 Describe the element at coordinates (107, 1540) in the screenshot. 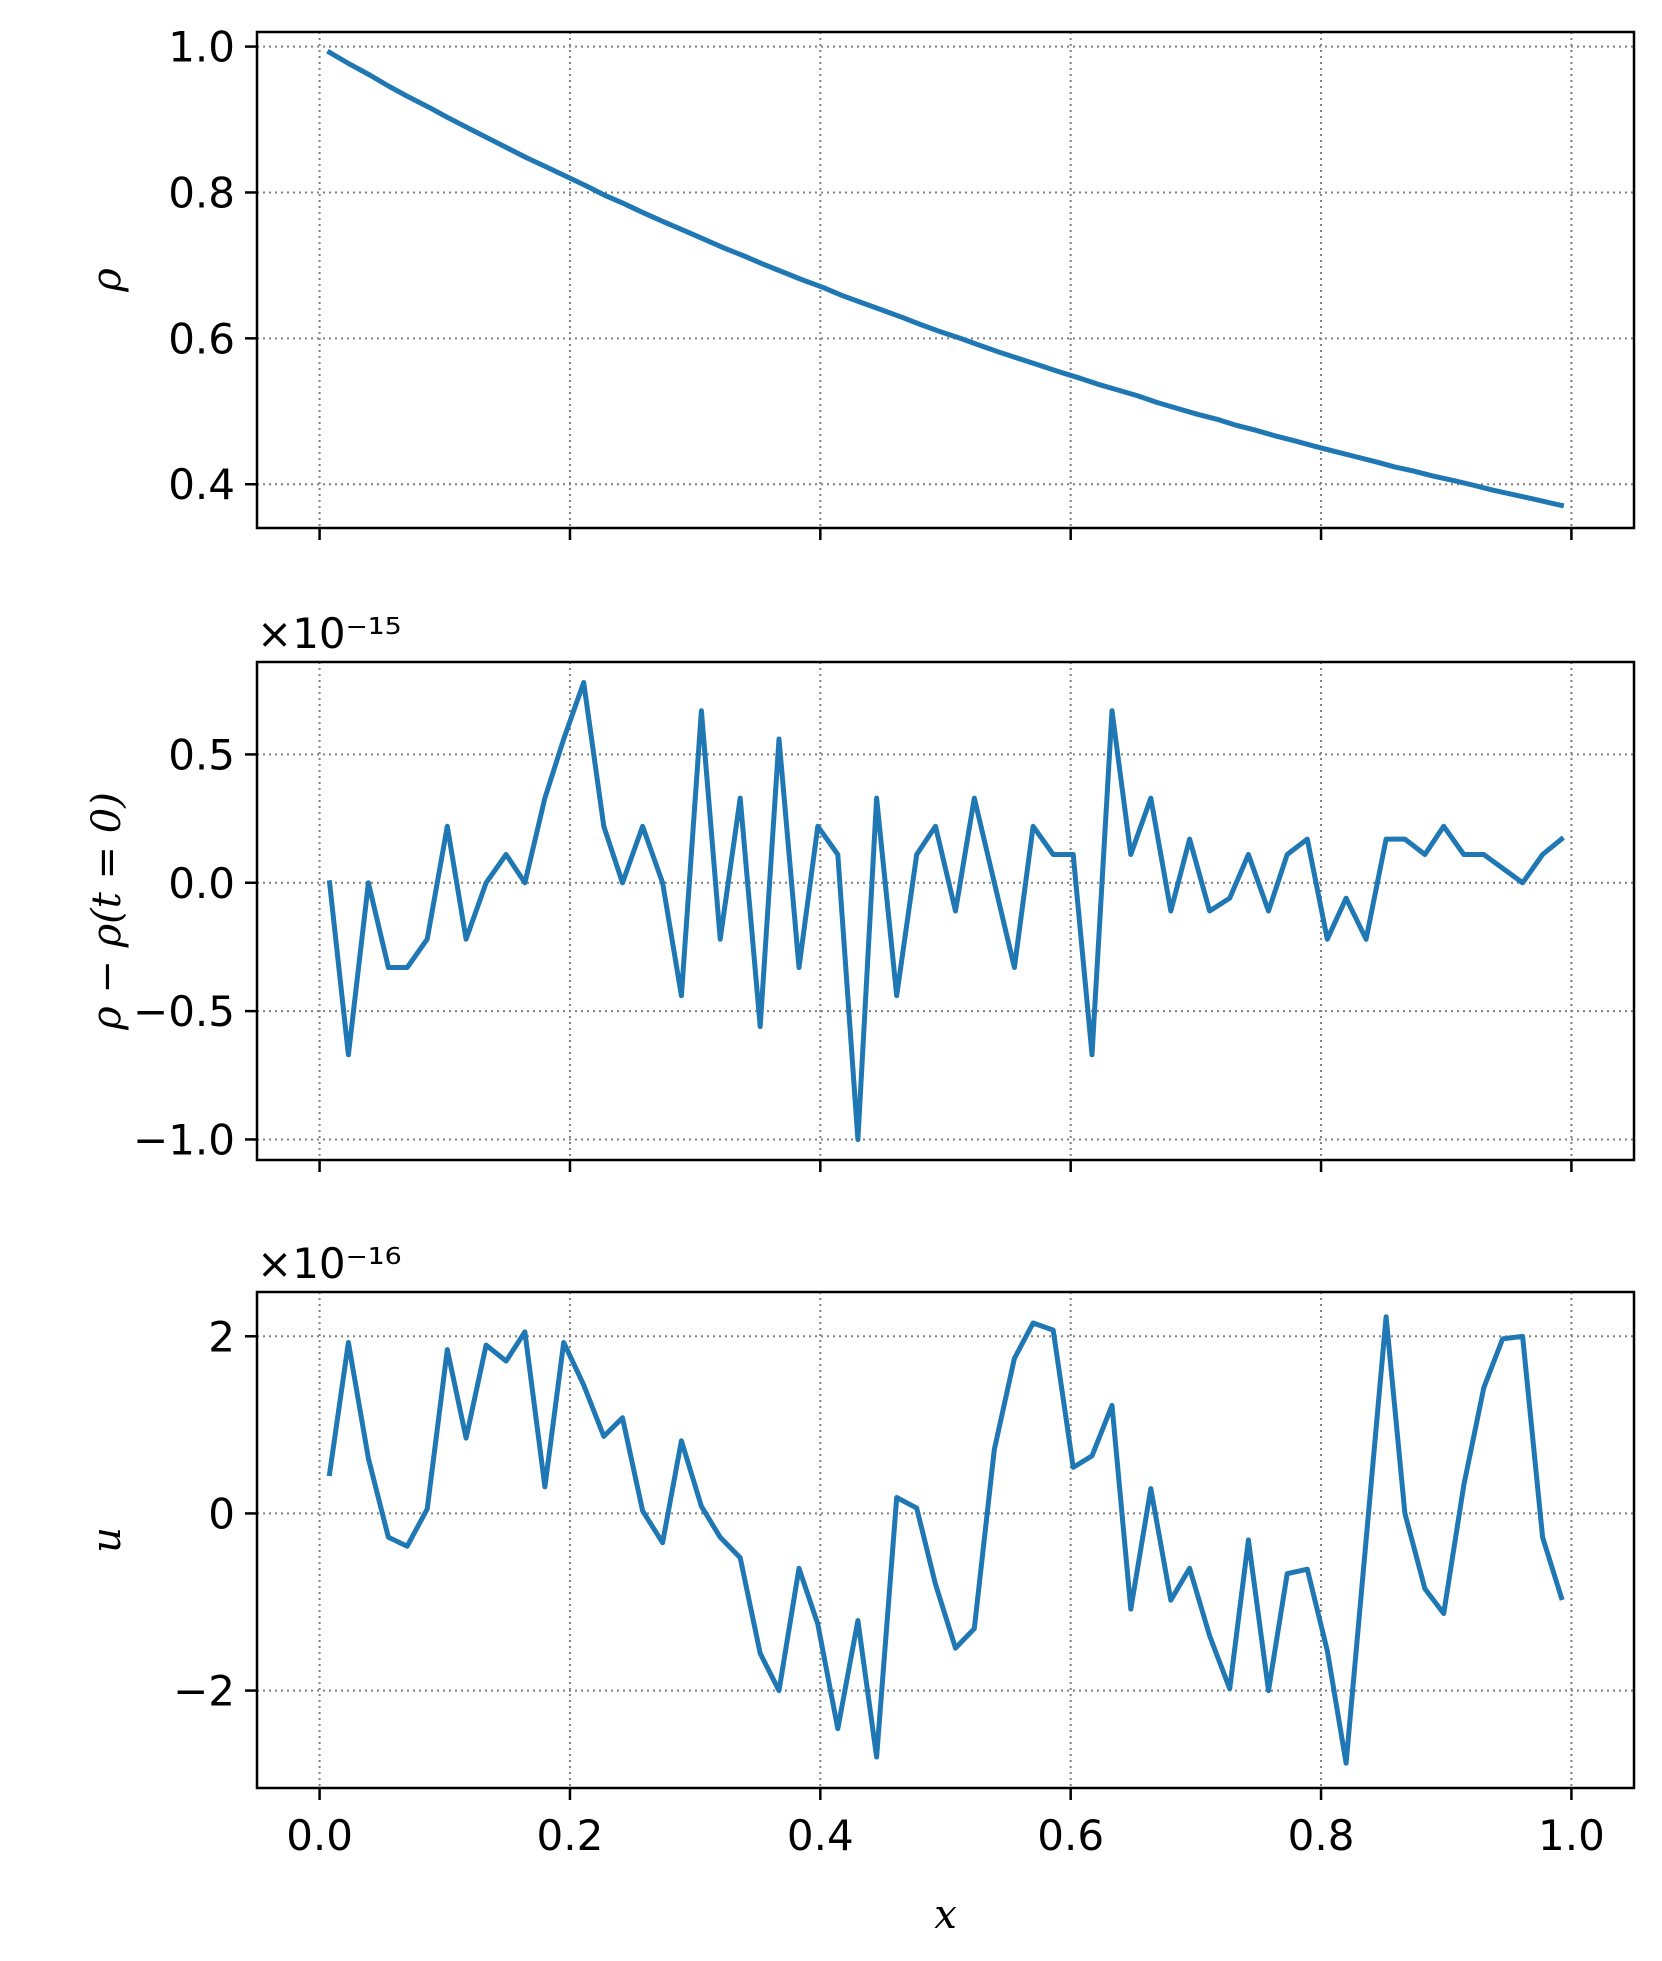

I see `velocity-y-axis-label: u` at that location.